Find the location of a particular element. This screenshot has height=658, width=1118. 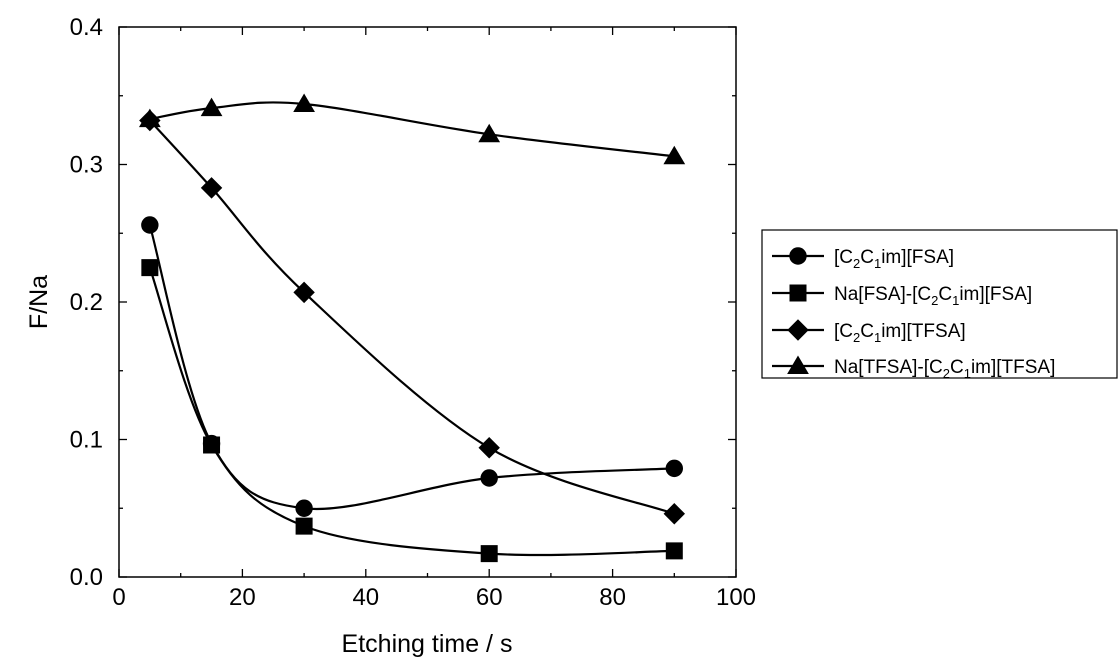

legend-marker-c2c1im-fsa is located at coordinates (798, 256).